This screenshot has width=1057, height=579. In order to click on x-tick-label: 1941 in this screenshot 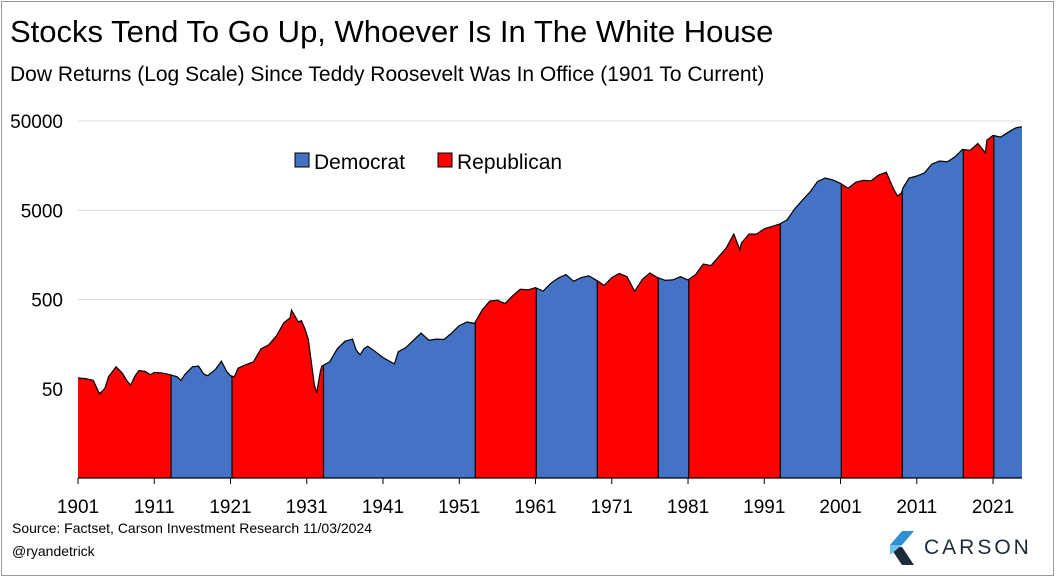, I will do `click(383, 507)`.